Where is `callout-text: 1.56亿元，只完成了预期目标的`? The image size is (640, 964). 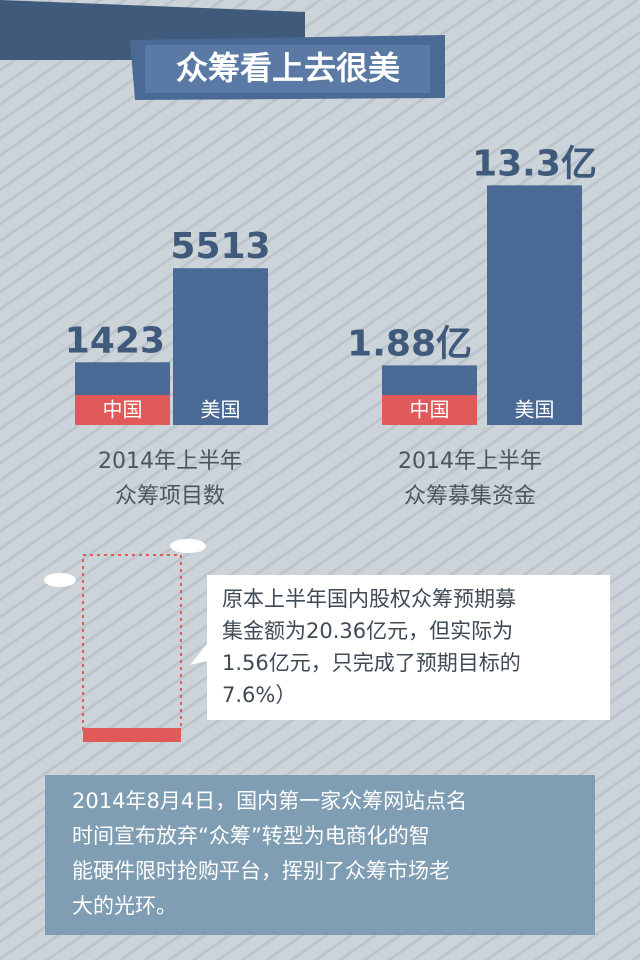 callout-text: 1.56亿元，只完成了预期目标的 is located at coordinates (371, 663).